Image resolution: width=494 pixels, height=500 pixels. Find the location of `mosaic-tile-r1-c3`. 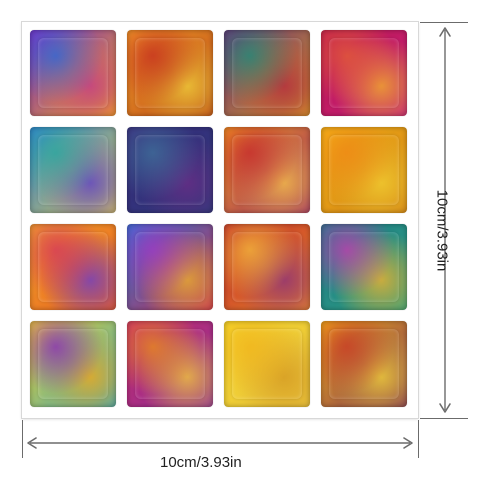

mosaic-tile-r1-c3 is located at coordinates (267, 73).